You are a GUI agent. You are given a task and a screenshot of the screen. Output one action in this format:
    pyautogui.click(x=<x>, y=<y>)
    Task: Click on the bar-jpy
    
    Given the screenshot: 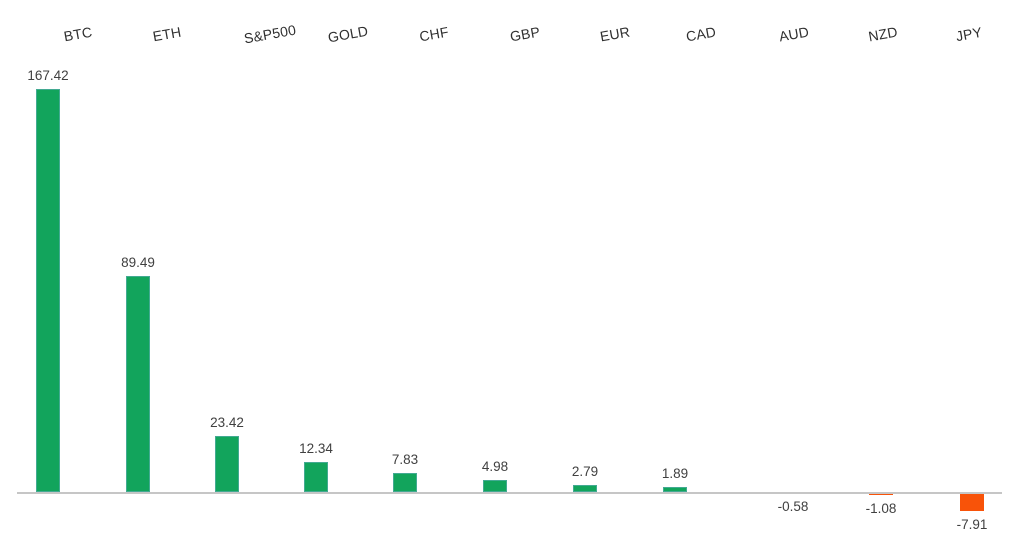 What is the action you would take?
    pyautogui.click(x=972, y=502)
    